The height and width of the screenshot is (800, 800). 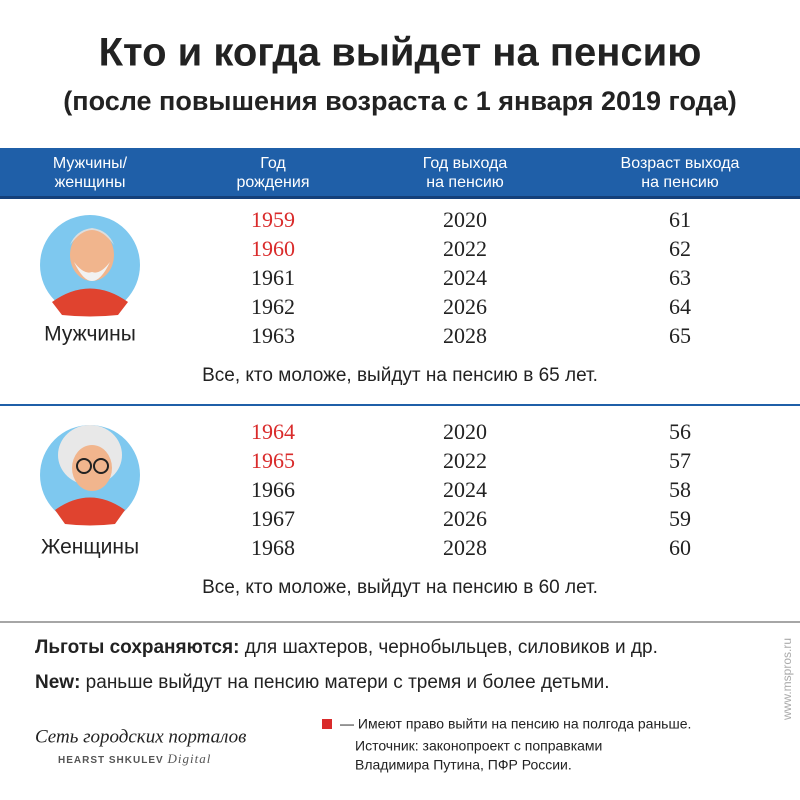 I want to click on column-header: Год выхода, so click(x=465, y=163).